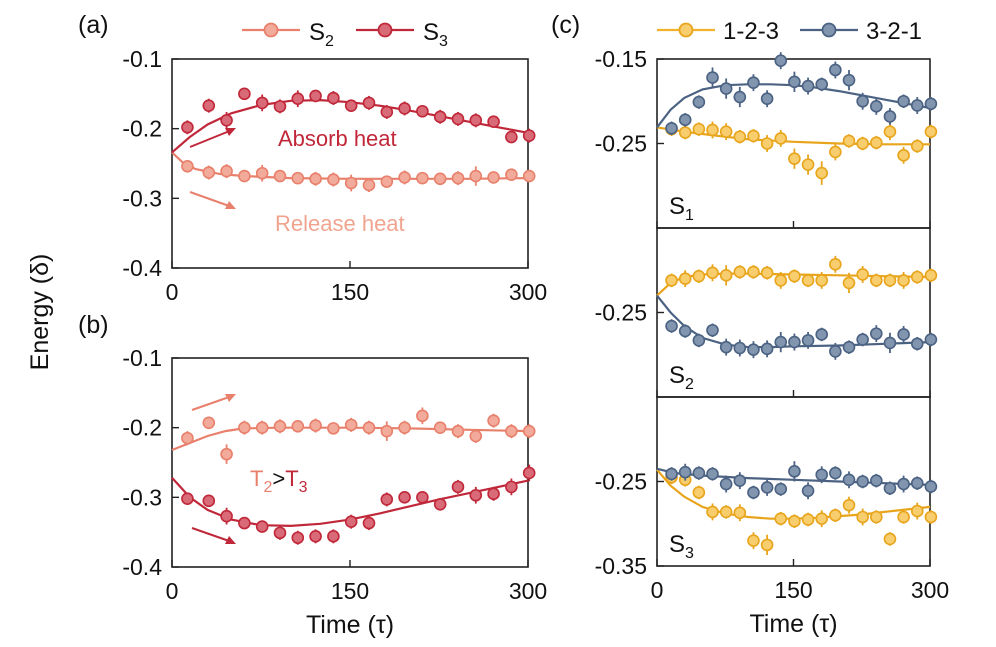 This screenshot has width=996, height=647. I want to click on legend-label-123: 1-2-3, so click(751, 31).